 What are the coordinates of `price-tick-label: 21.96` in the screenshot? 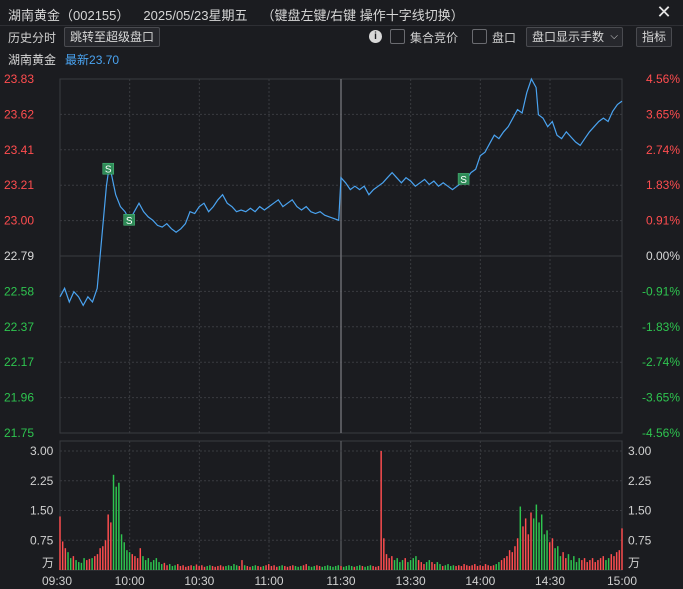 It's located at (19, 398).